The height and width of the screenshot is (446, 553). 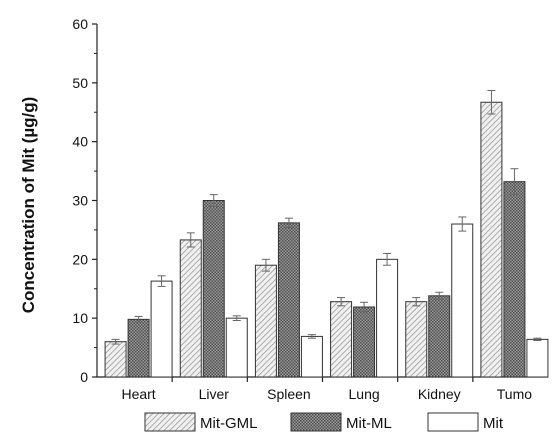 What do you see at coordinates (229, 423) in the screenshot?
I see `legend-label: Mit-GML` at bounding box center [229, 423].